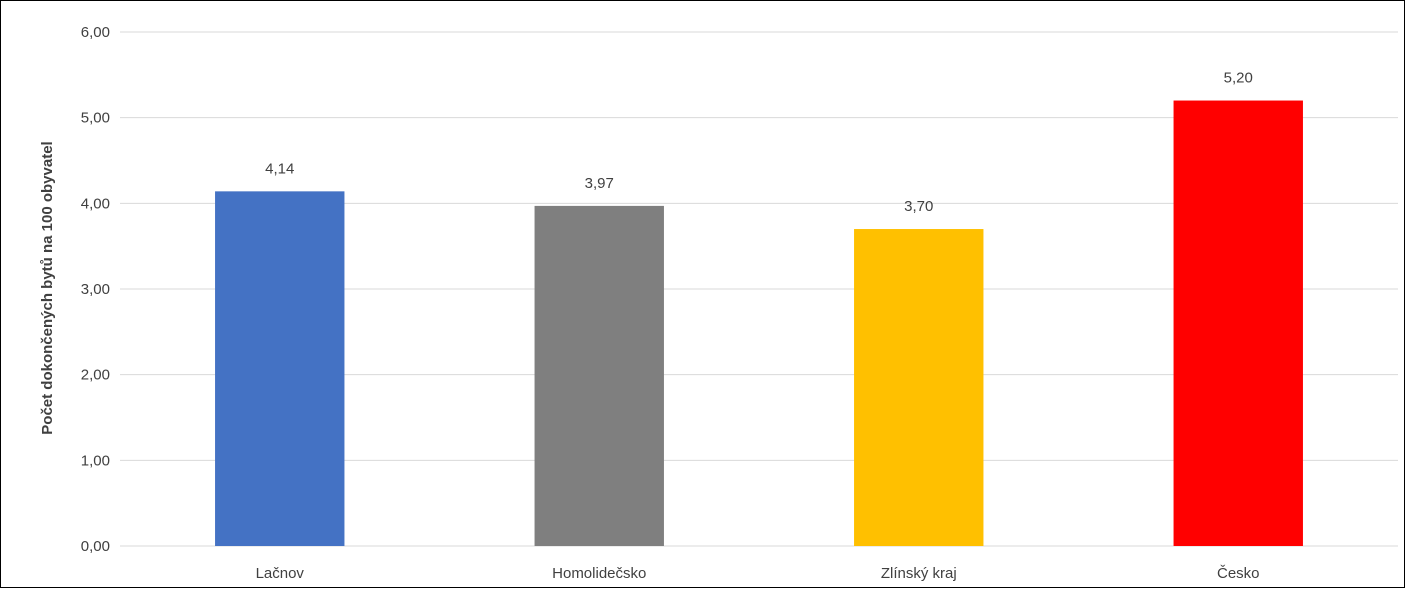 This screenshot has height=590, width=1407. What do you see at coordinates (918, 206) in the screenshot?
I see `data-label: 3,70` at bounding box center [918, 206].